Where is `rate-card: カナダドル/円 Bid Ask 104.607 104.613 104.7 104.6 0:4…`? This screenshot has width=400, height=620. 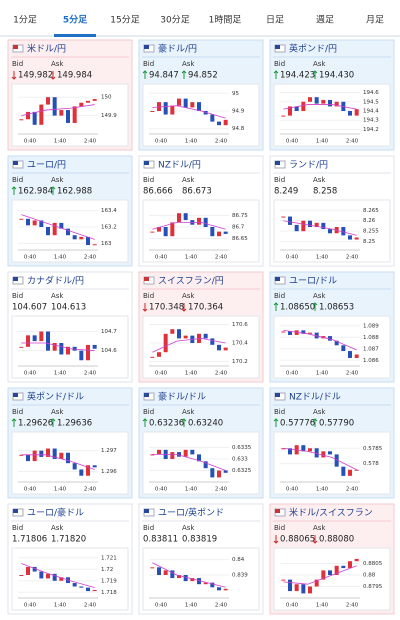 rate-card: カナダドル/円 Bid Ask 104.607 104.613 104.7 104.6 0:4… is located at coordinates (70, 327).